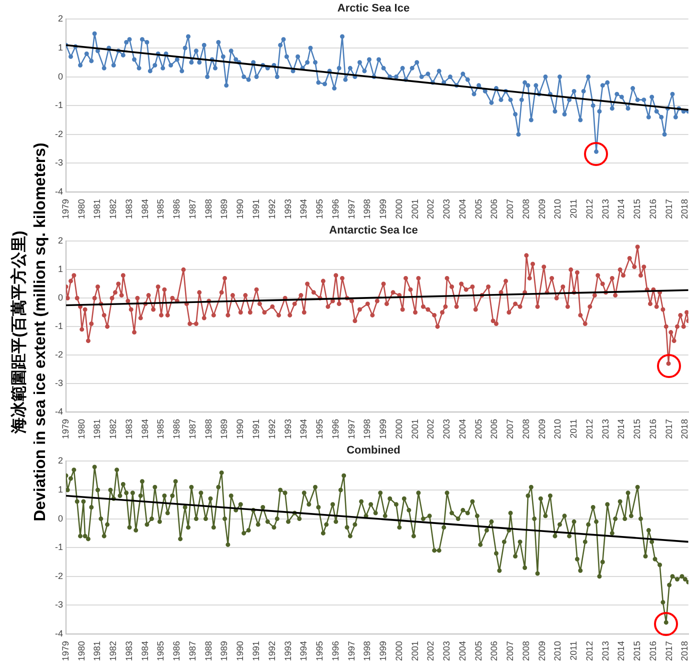 The height and width of the screenshot is (664, 699). Describe the element at coordinates (287, 429) in the screenshot. I see `x-tick-label: 1993` at that location.